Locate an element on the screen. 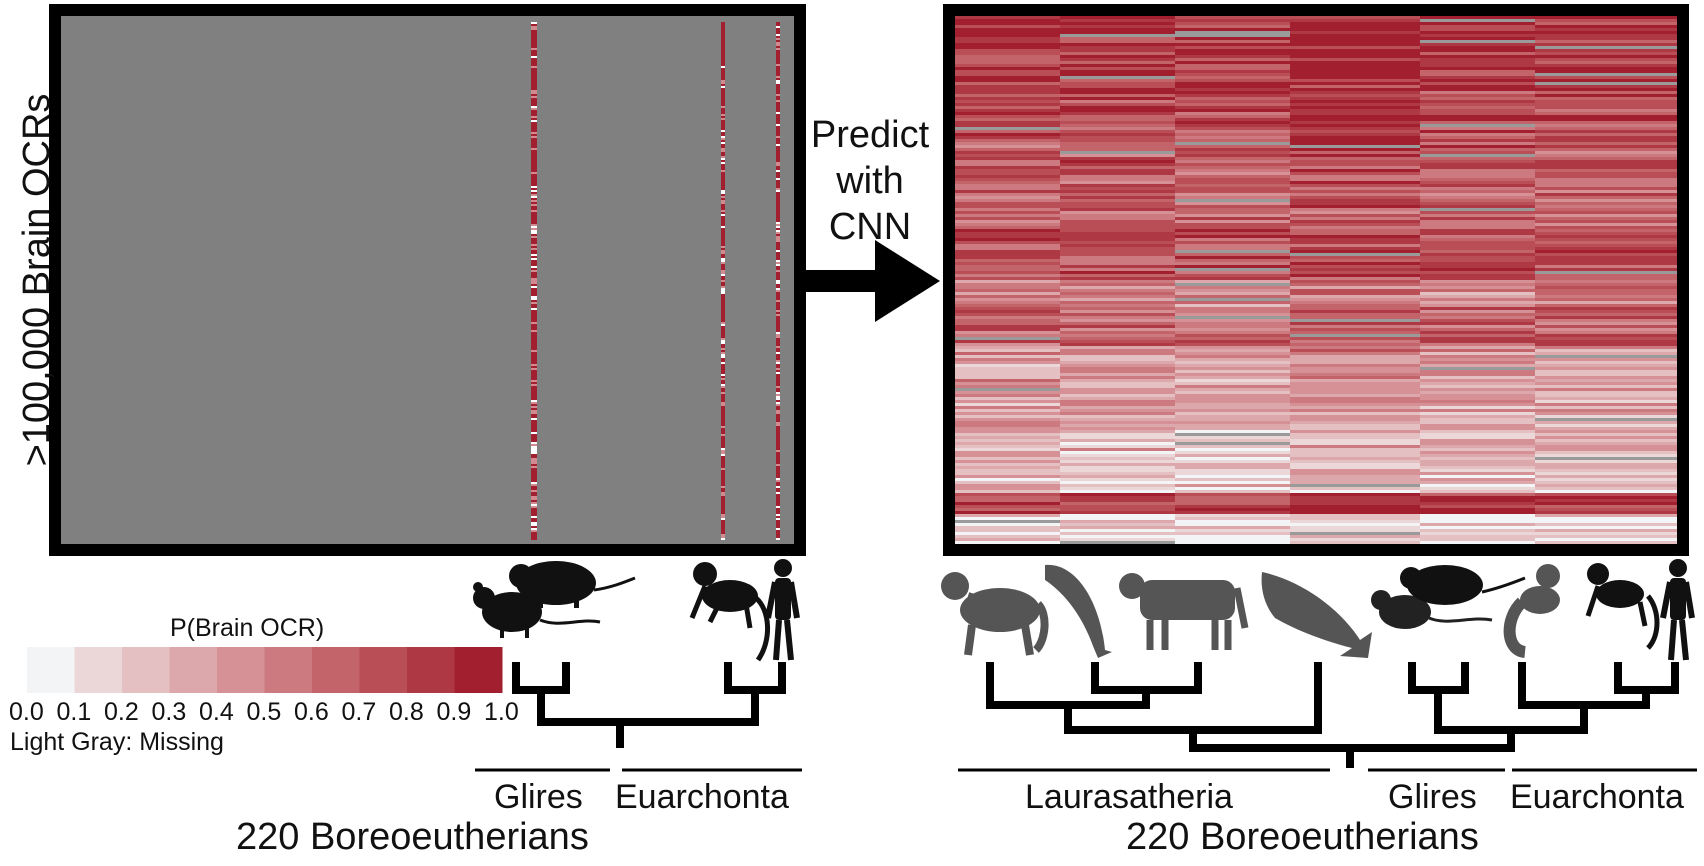 This screenshot has width=1704, height=866. legend-swatch is located at coordinates (98, 670).